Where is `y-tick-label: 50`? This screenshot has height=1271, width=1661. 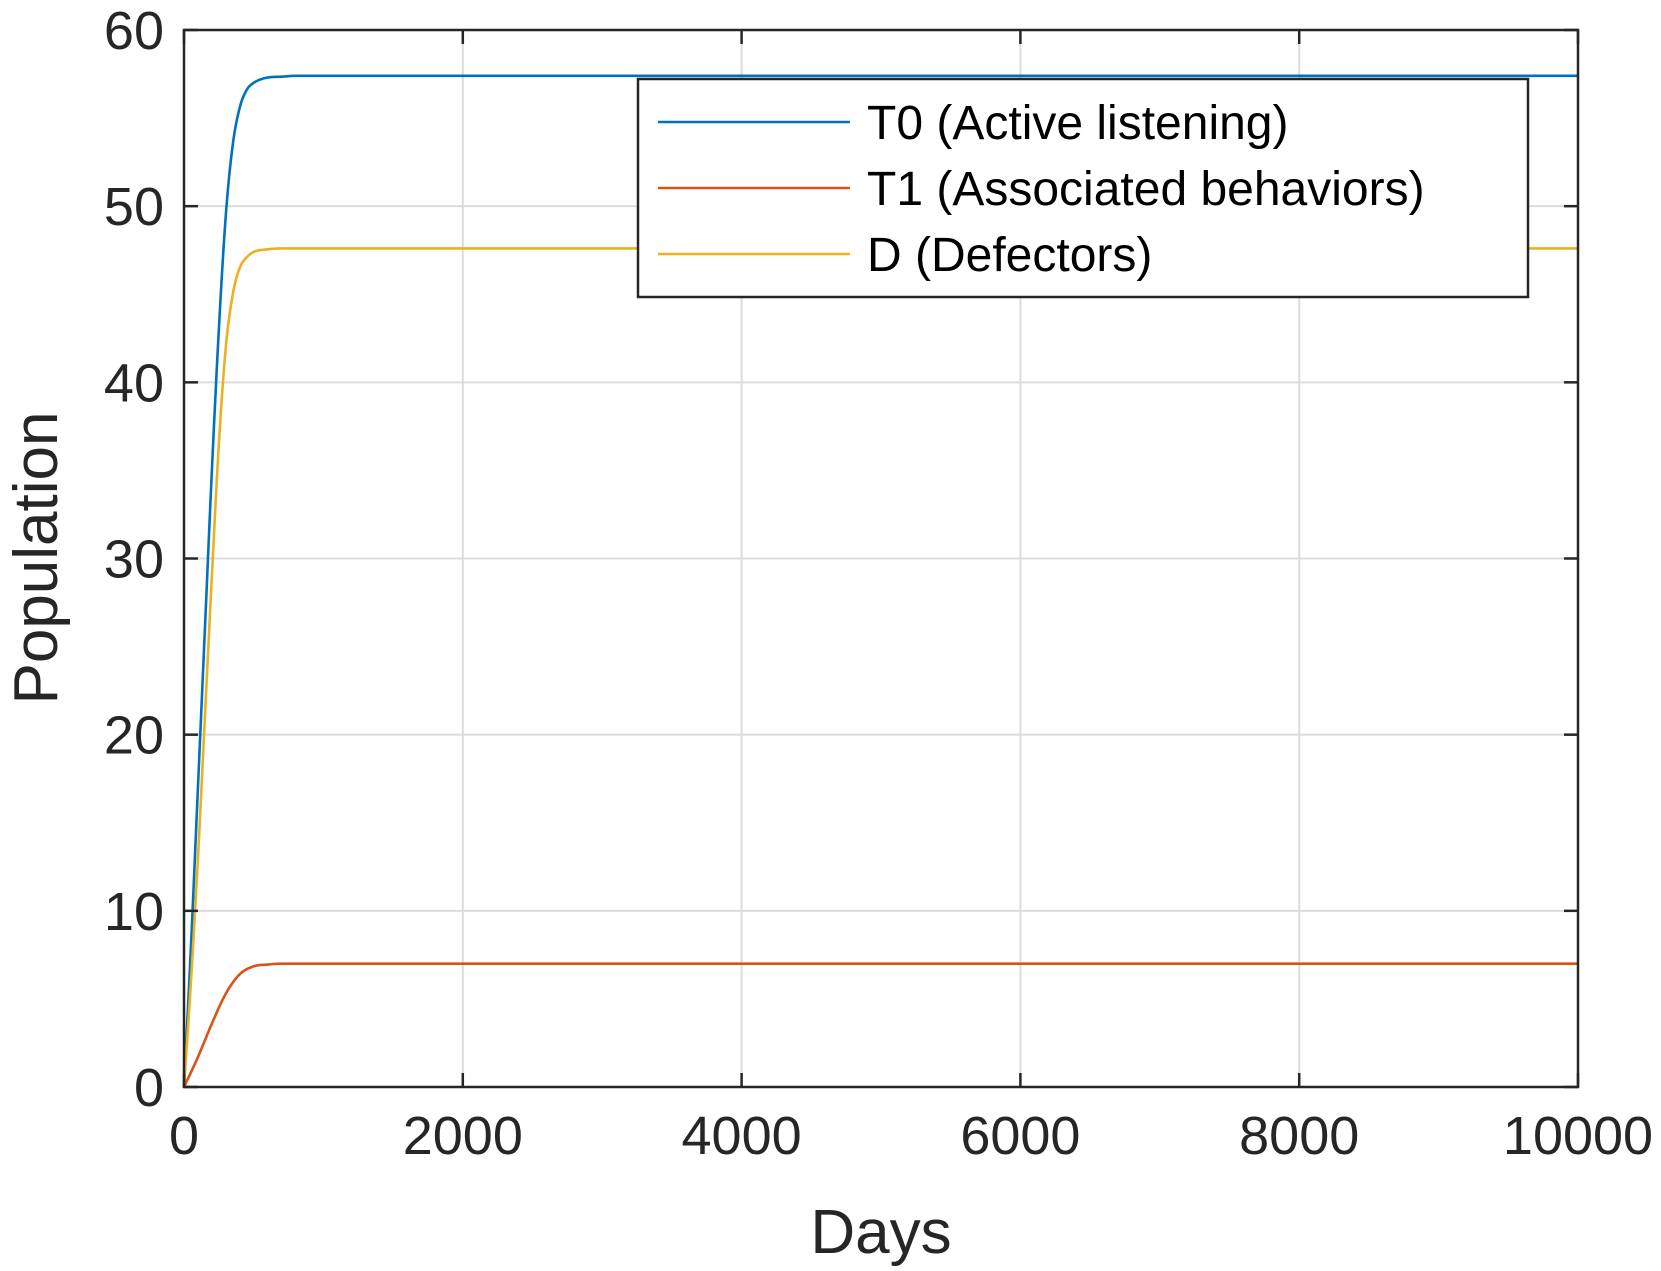 y-tick-label: 50 is located at coordinates (134, 207).